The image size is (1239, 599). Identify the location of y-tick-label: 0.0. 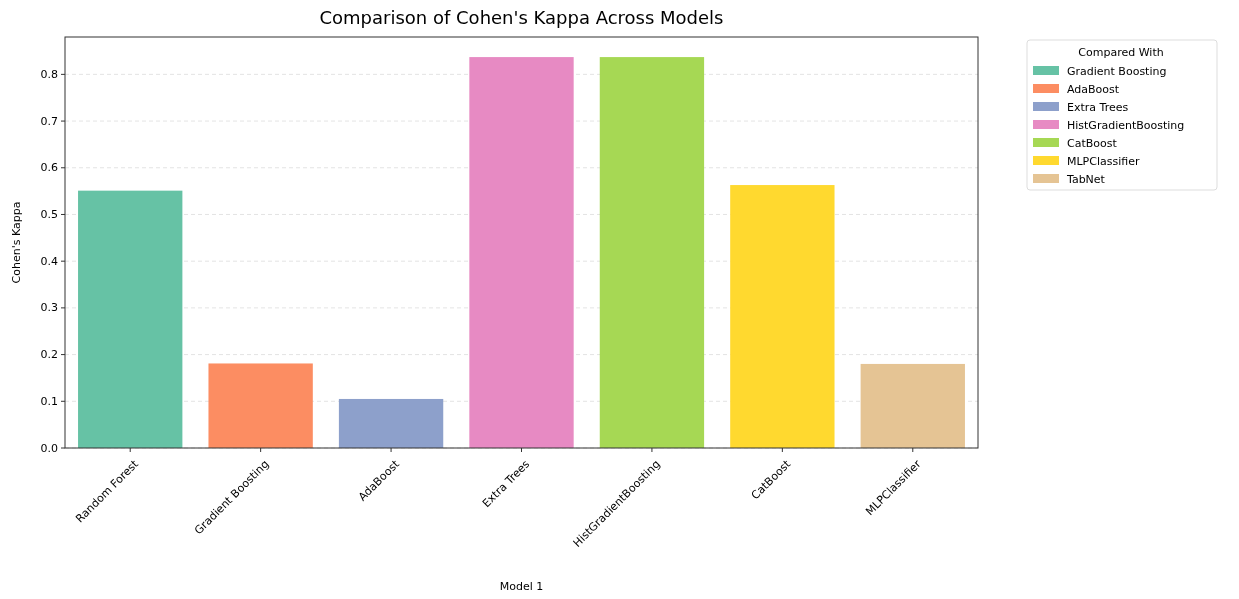
(49, 448).